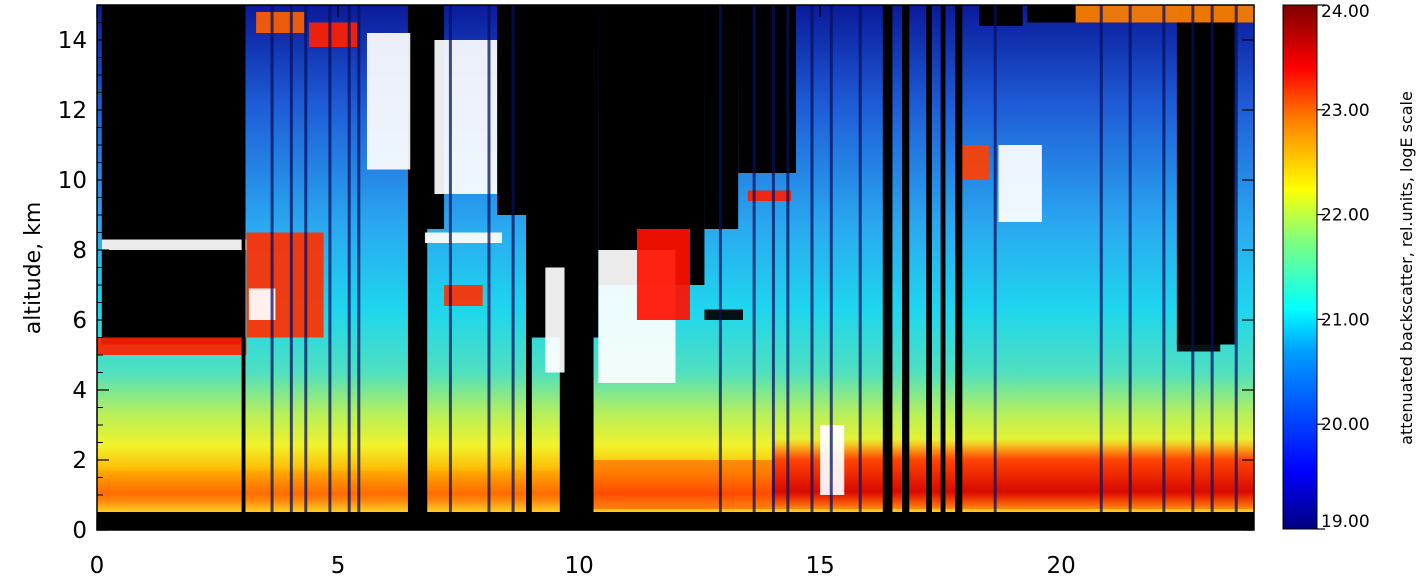 The width and height of the screenshot is (1420, 581). What do you see at coordinates (1345, 12) in the screenshot?
I see `colorbar-tick-label: 24.00` at bounding box center [1345, 12].